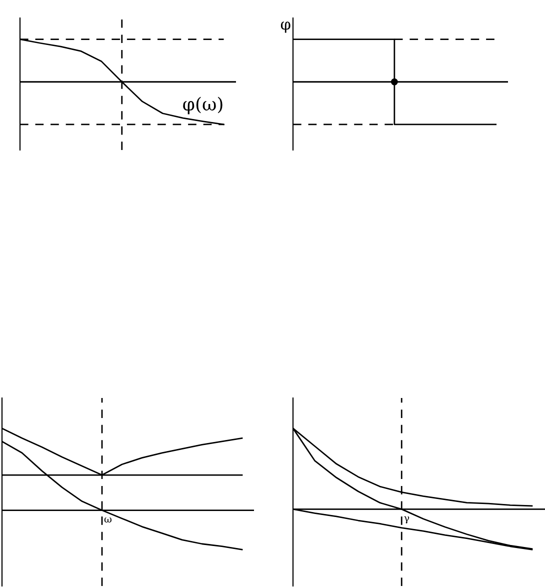 This screenshot has height=588, width=545. What do you see at coordinates (202, 105) in the screenshot?
I see `annotation: φ(ω)` at bounding box center [202, 105].